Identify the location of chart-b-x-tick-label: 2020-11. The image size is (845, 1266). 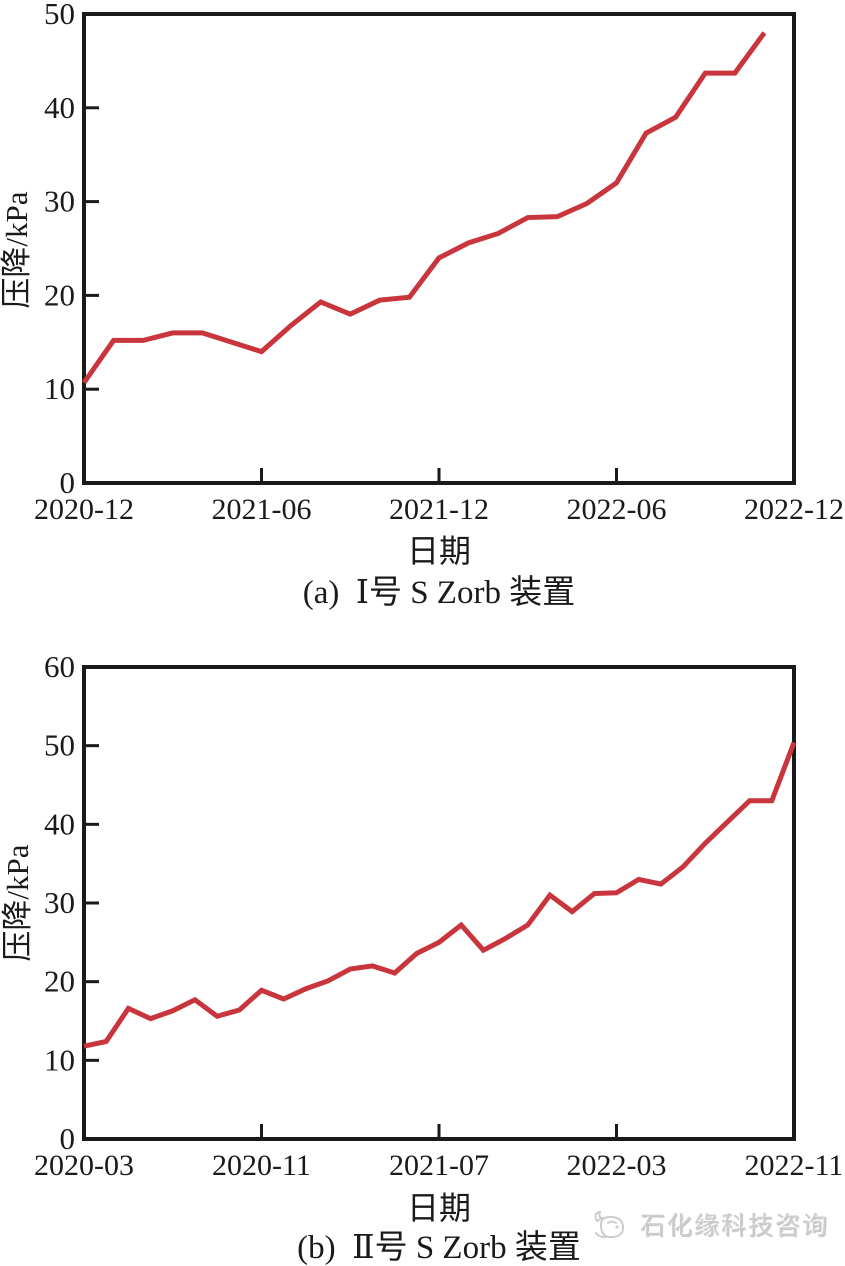
(261, 1165).